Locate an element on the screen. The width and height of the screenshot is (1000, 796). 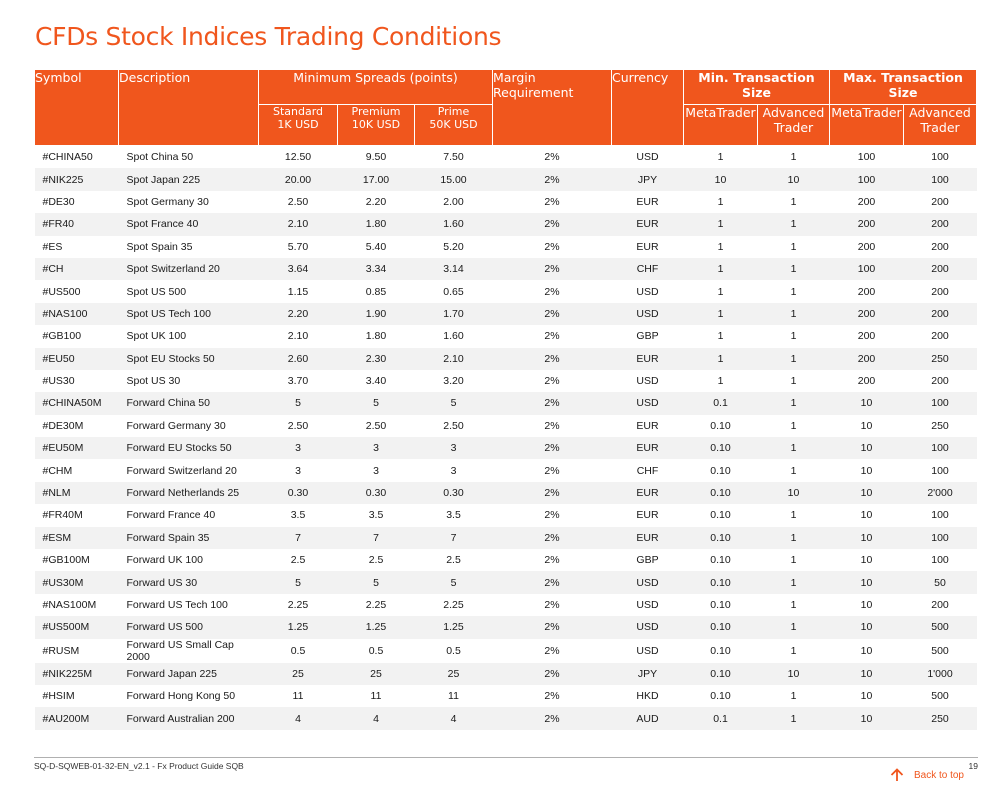
cell-min-metatrader: 0.1 is located at coordinates (720, 403).